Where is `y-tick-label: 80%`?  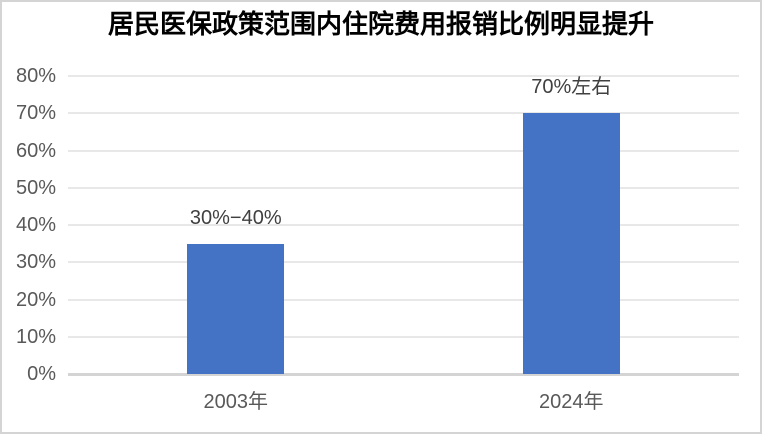 y-tick-label: 80% is located at coordinates (35, 76).